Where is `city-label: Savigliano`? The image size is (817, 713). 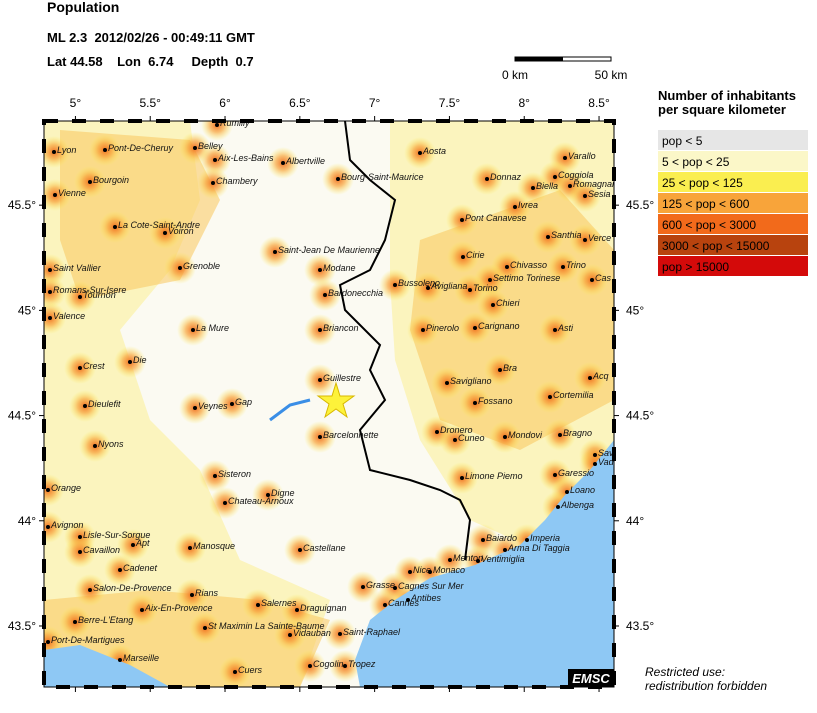
city-label: Savigliano is located at coordinates (471, 381).